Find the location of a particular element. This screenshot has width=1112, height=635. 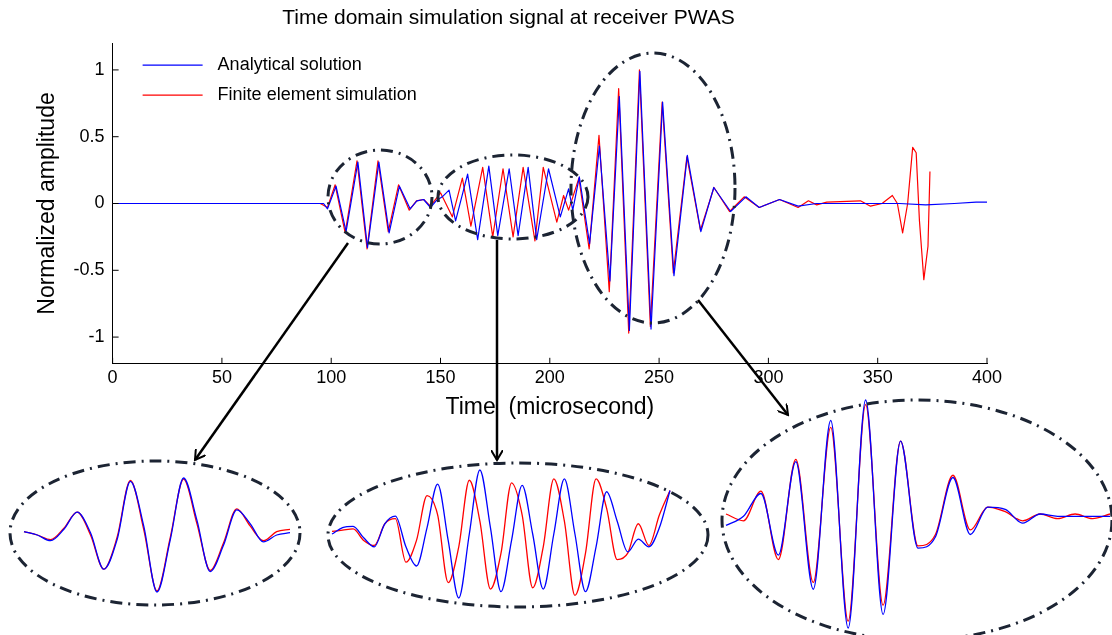

y-tick-label: -1 is located at coordinates (96, 336).